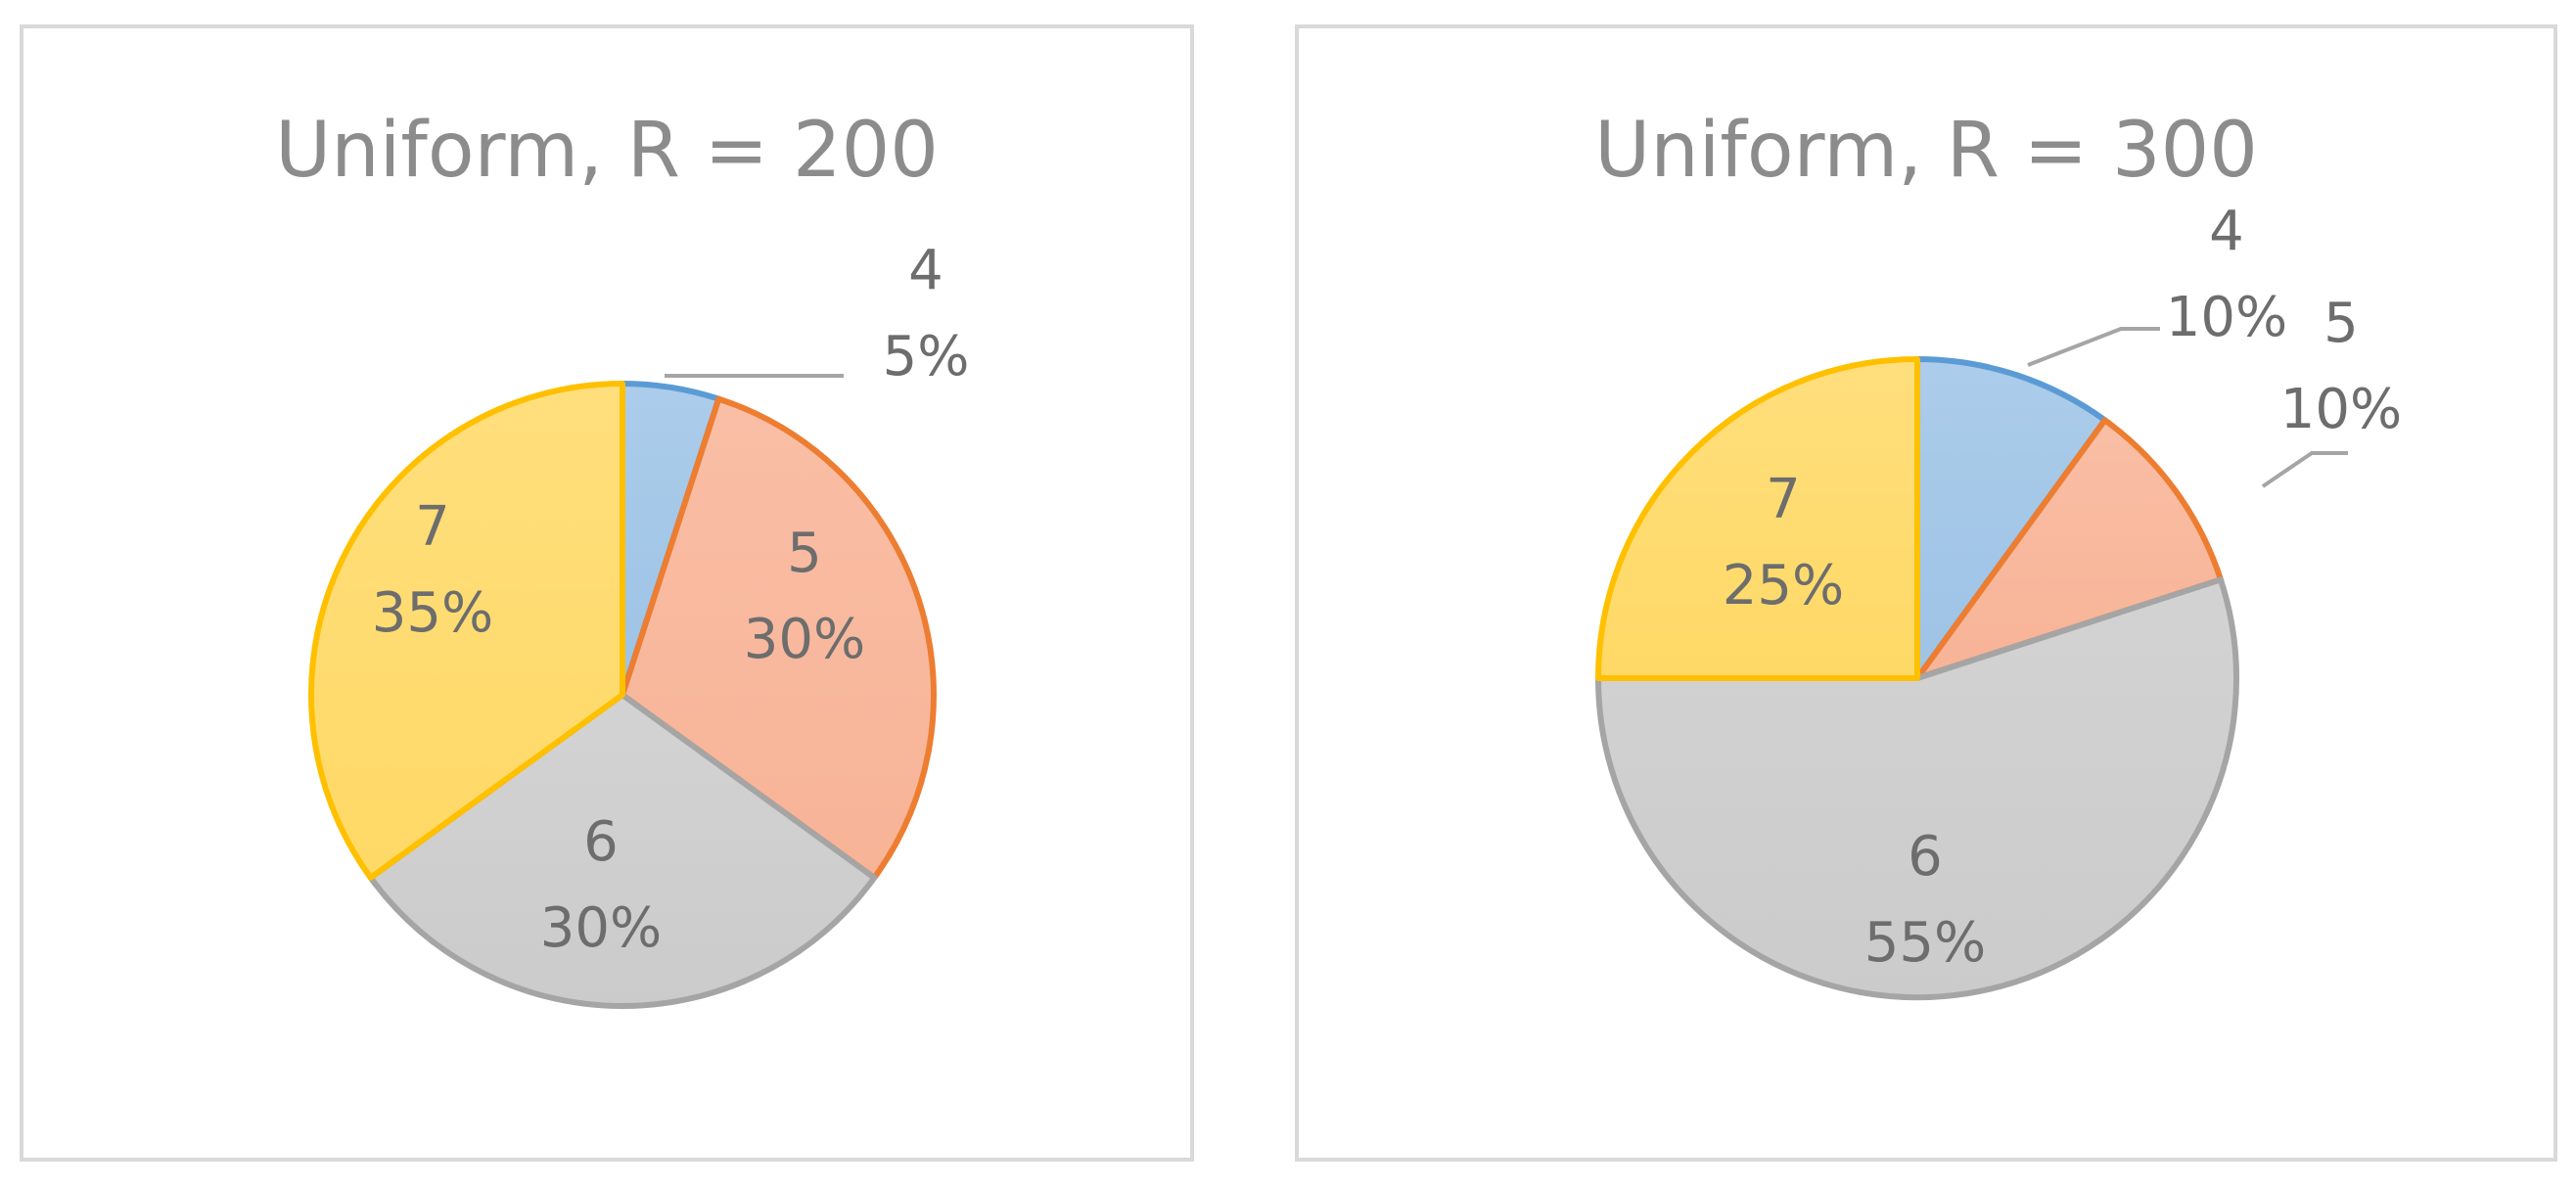  Describe the element at coordinates (1925, 900) in the screenshot. I see `data-label-6: 6 55%` at that location.